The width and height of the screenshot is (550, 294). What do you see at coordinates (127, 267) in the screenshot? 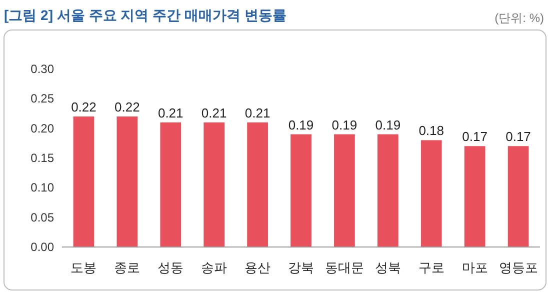
I see `x-tick-label: 종로` at bounding box center [127, 267].